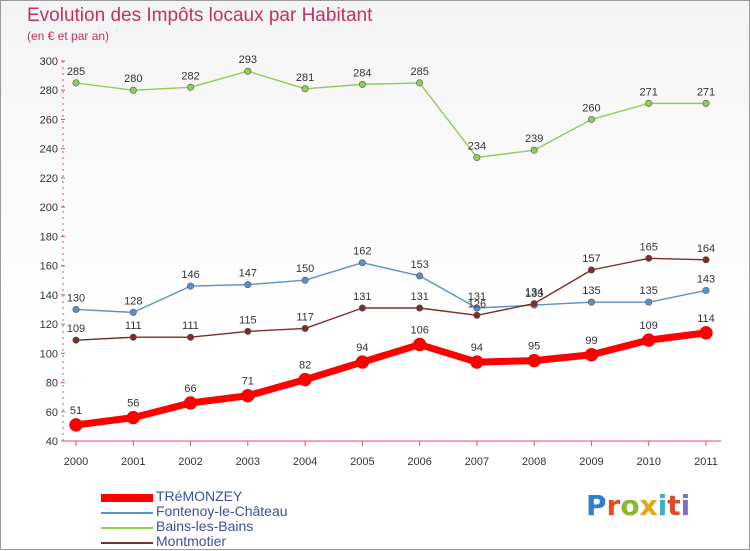  I want to click on y-tick-label: 300, so click(49, 62).